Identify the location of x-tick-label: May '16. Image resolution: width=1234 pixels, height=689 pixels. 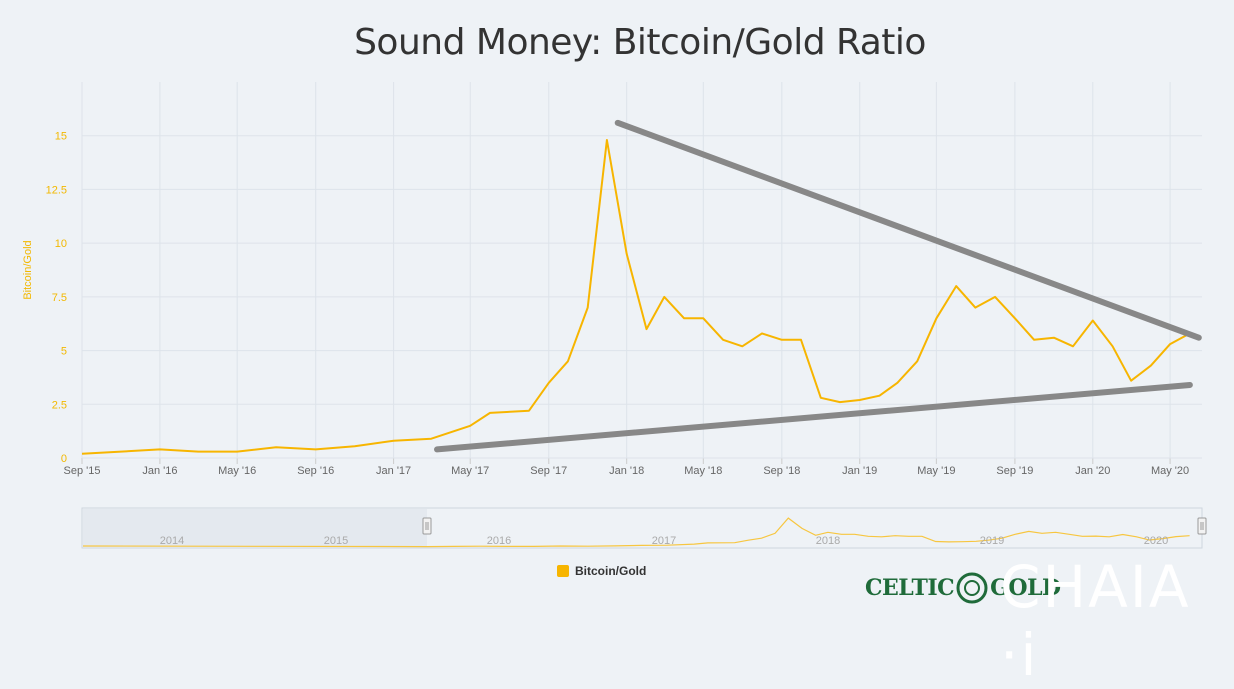
(237, 471).